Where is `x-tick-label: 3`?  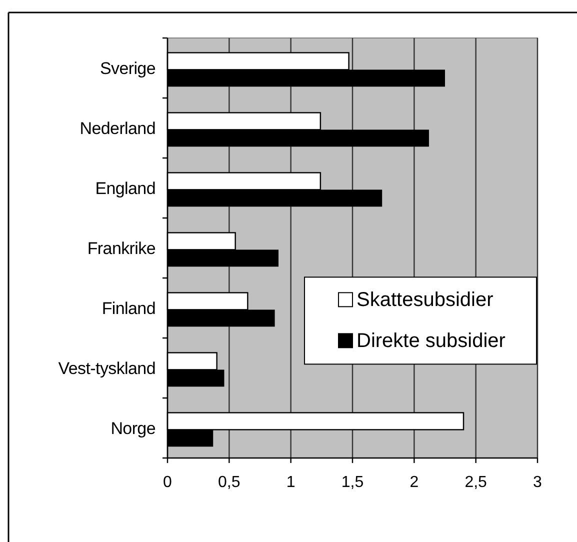
x-tick-label: 3 is located at coordinates (537, 482).